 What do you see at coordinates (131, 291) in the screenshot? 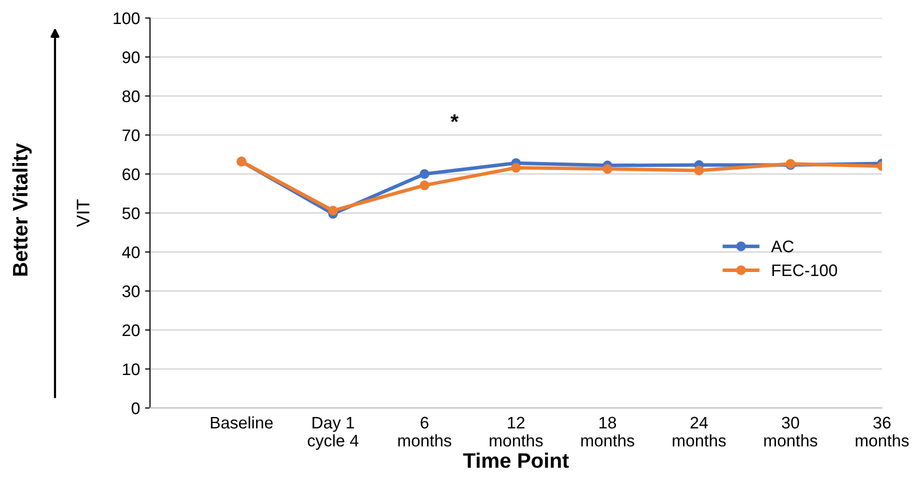
I see `y-tick-label: 30` at bounding box center [131, 291].